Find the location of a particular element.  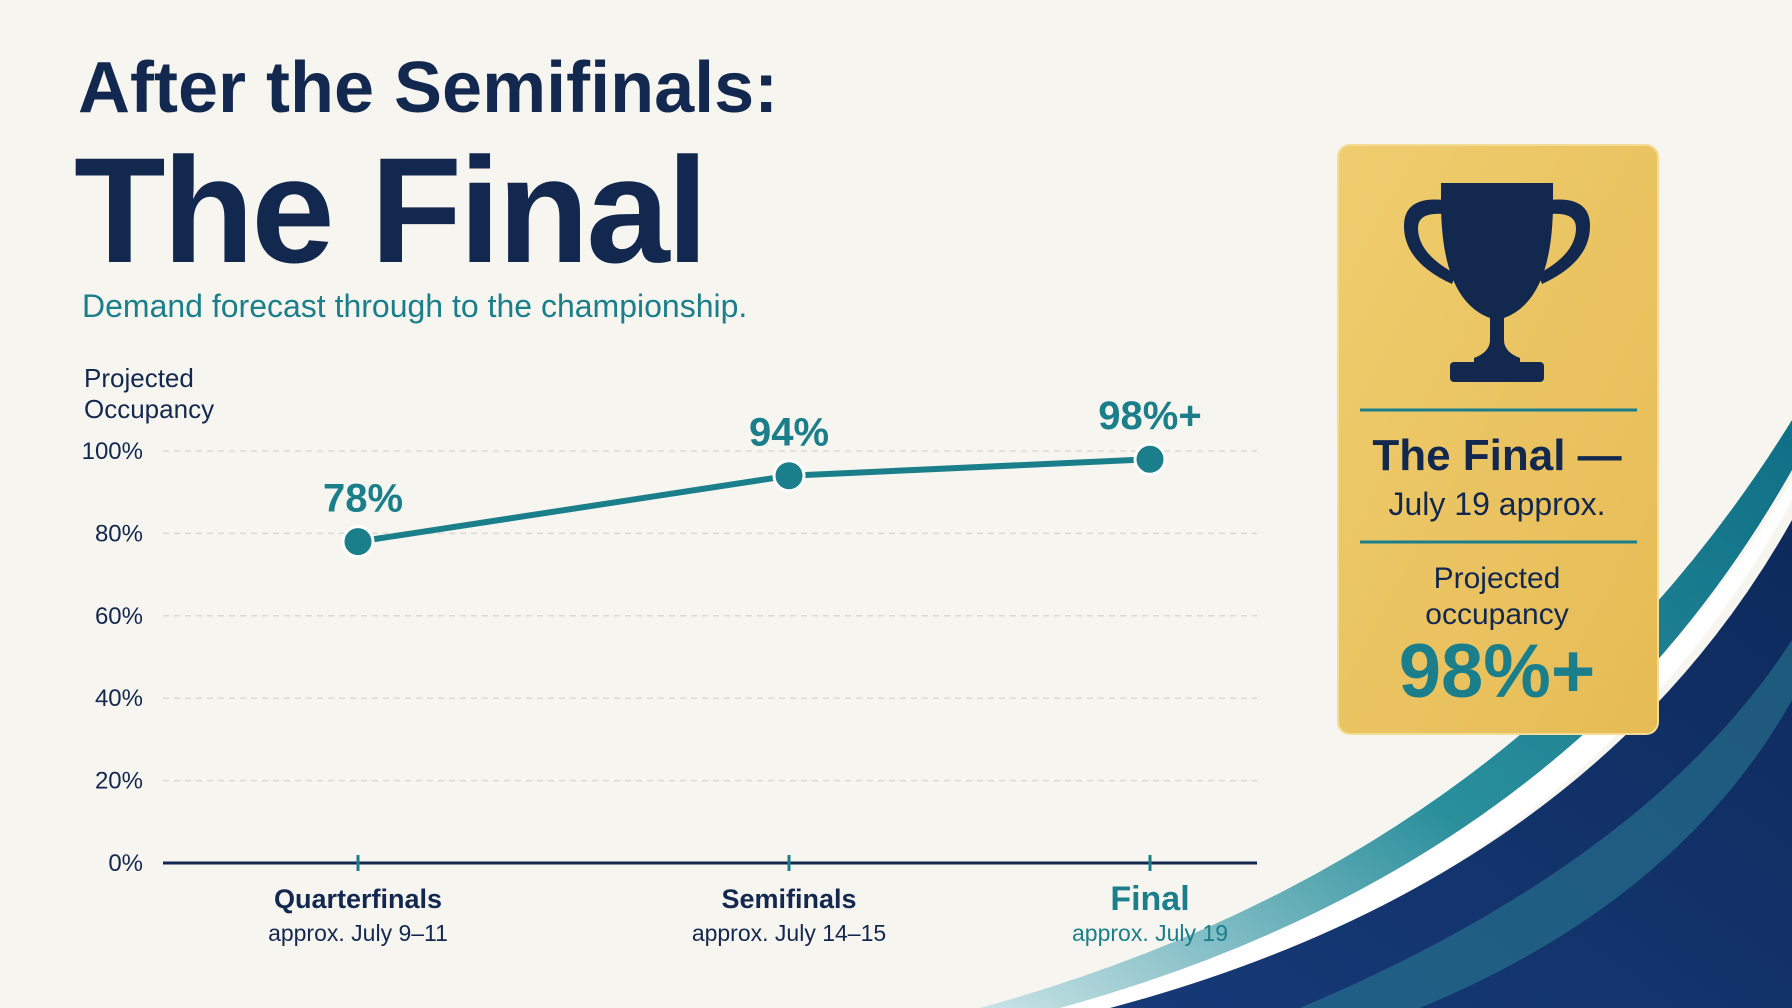

card-value: 98%+ is located at coordinates (1497, 671).